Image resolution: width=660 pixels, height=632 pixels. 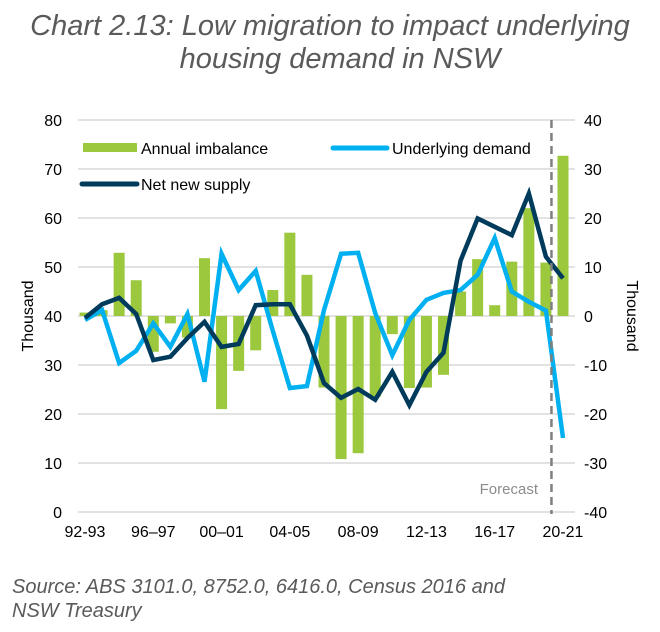 What do you see at coordinates (53, 268) in the screenshot?
I see `y-tick-left: 50` at bounding box center [53, 268].